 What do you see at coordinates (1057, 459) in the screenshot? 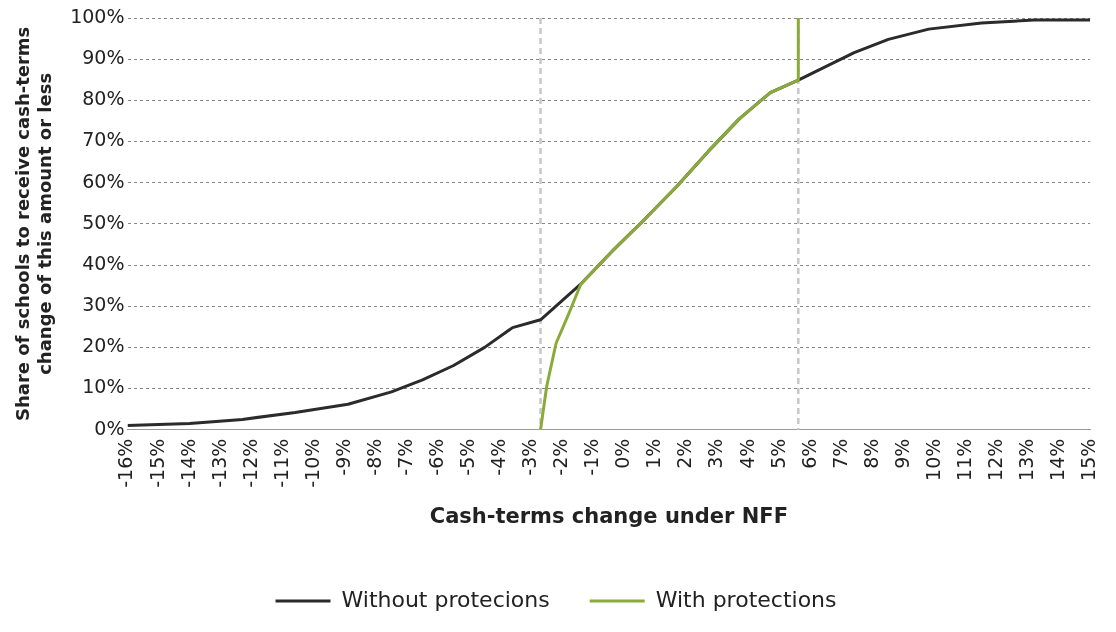
I see `x-tick-label: 14%` at bounding box center [1057, 459].